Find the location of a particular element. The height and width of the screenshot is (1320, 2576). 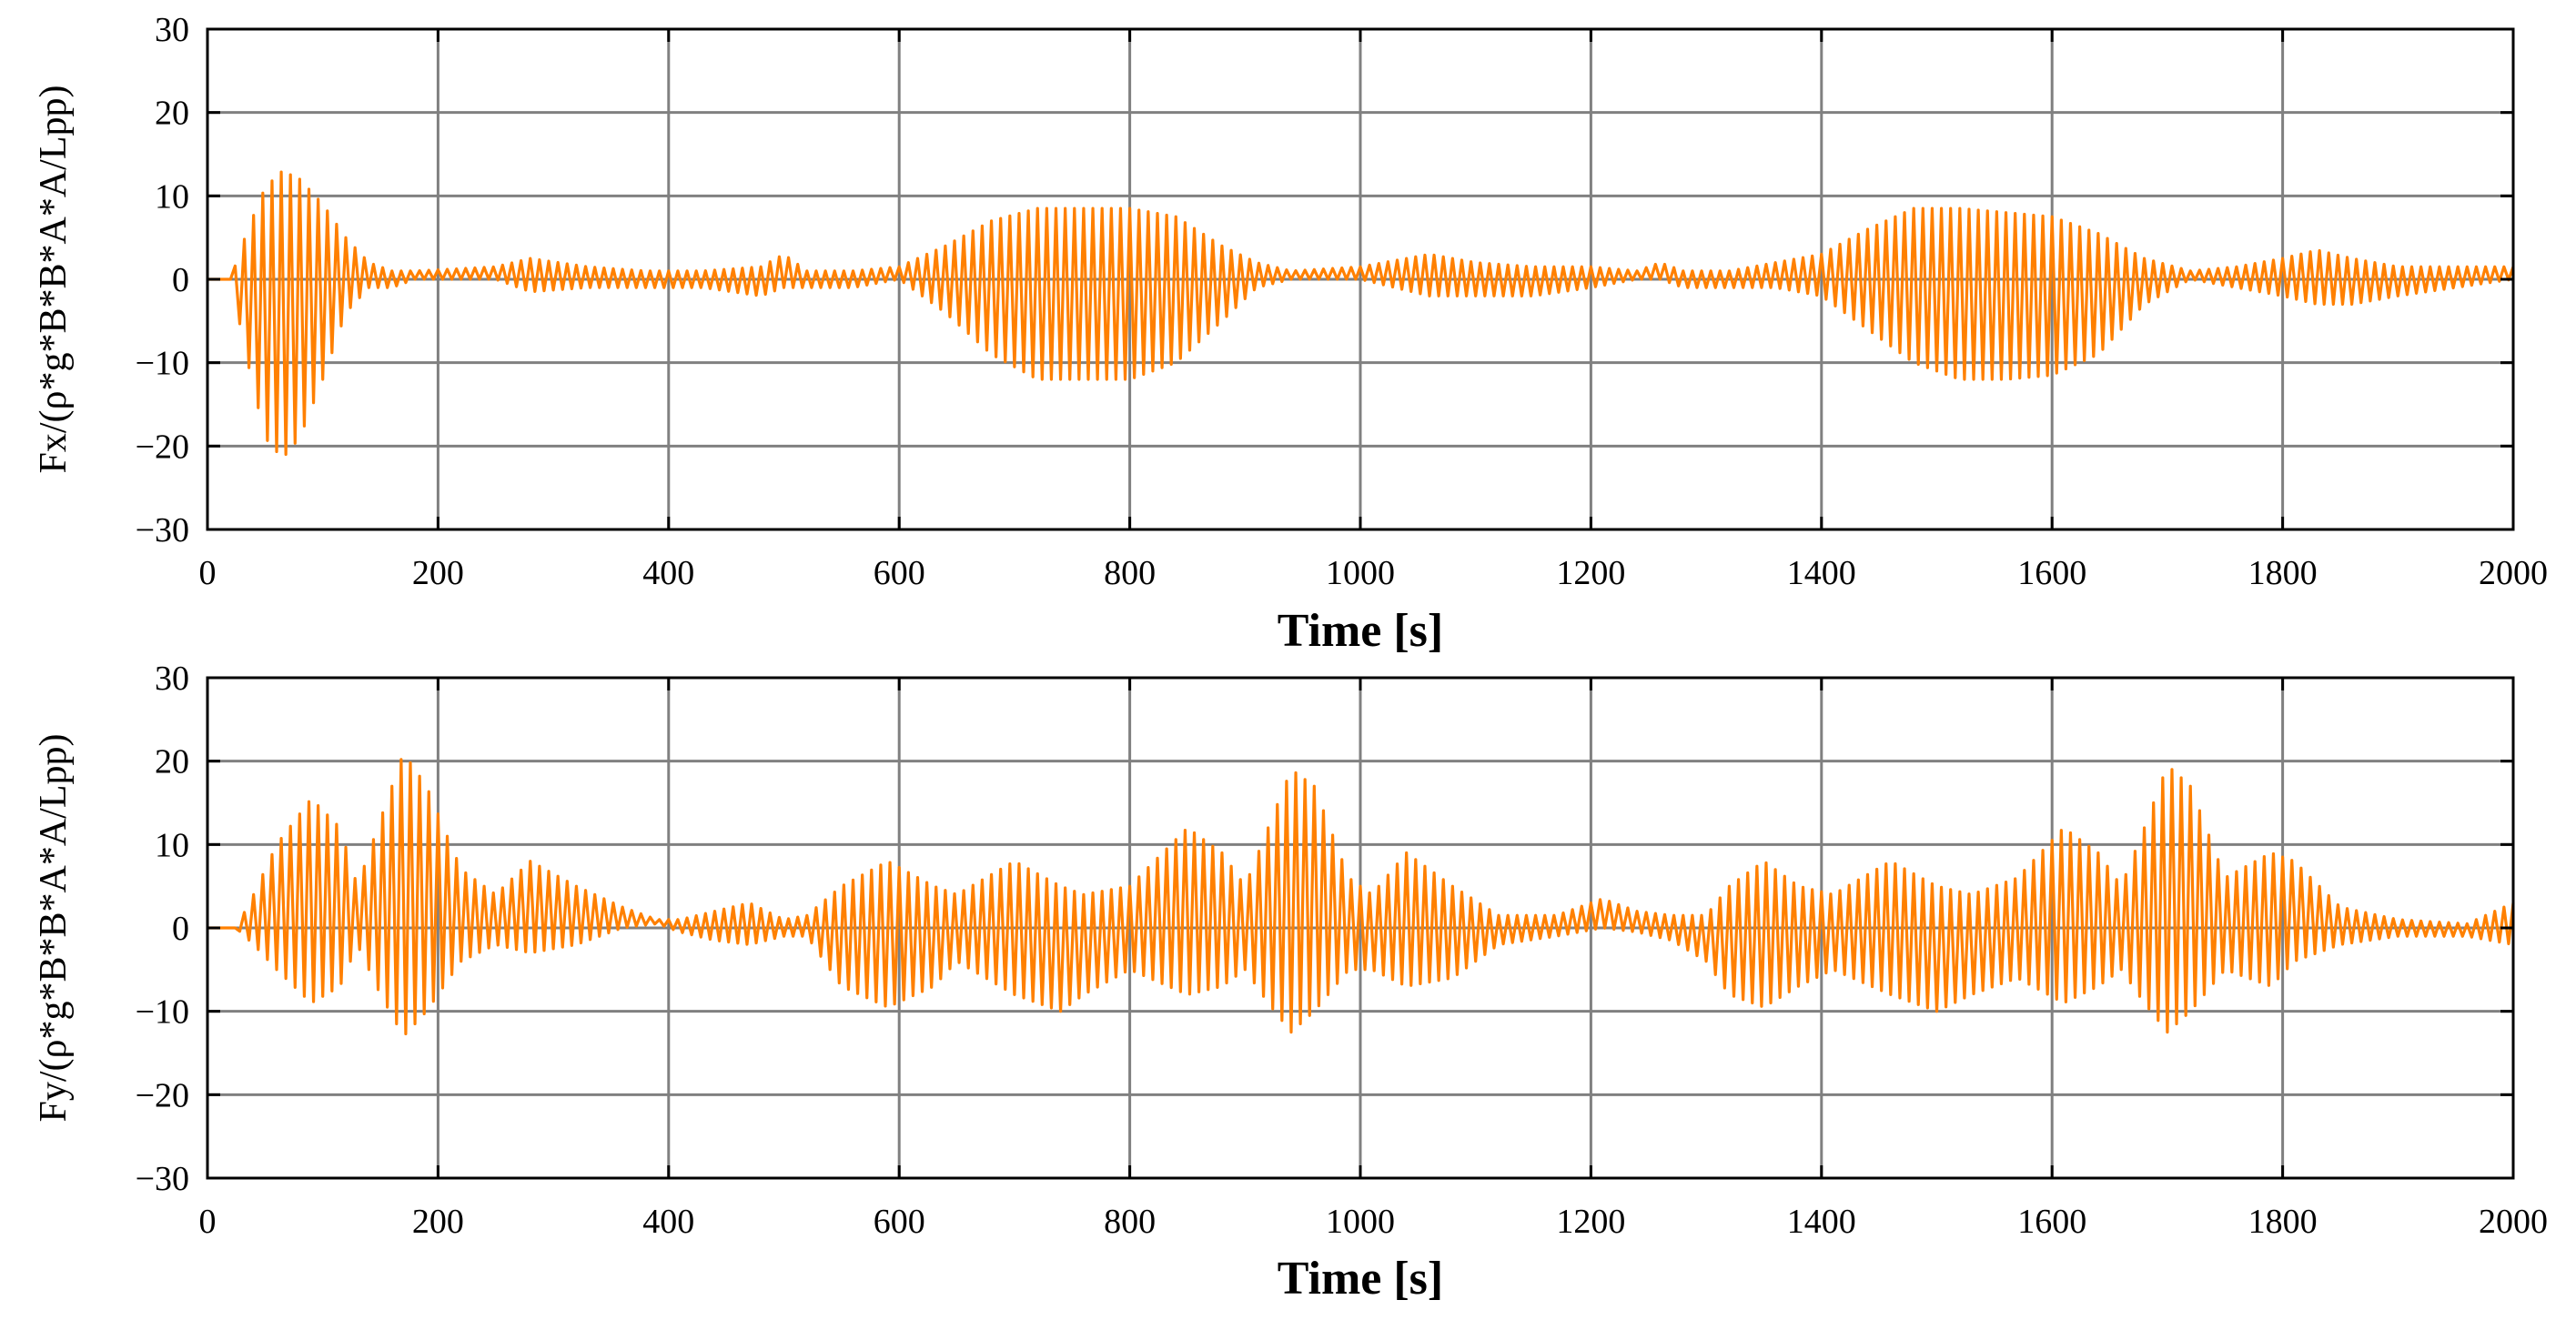

y-axis-title: Fy/(ρ*g*B*B*A*A/Lpp) is located at coordinates (54, 928).